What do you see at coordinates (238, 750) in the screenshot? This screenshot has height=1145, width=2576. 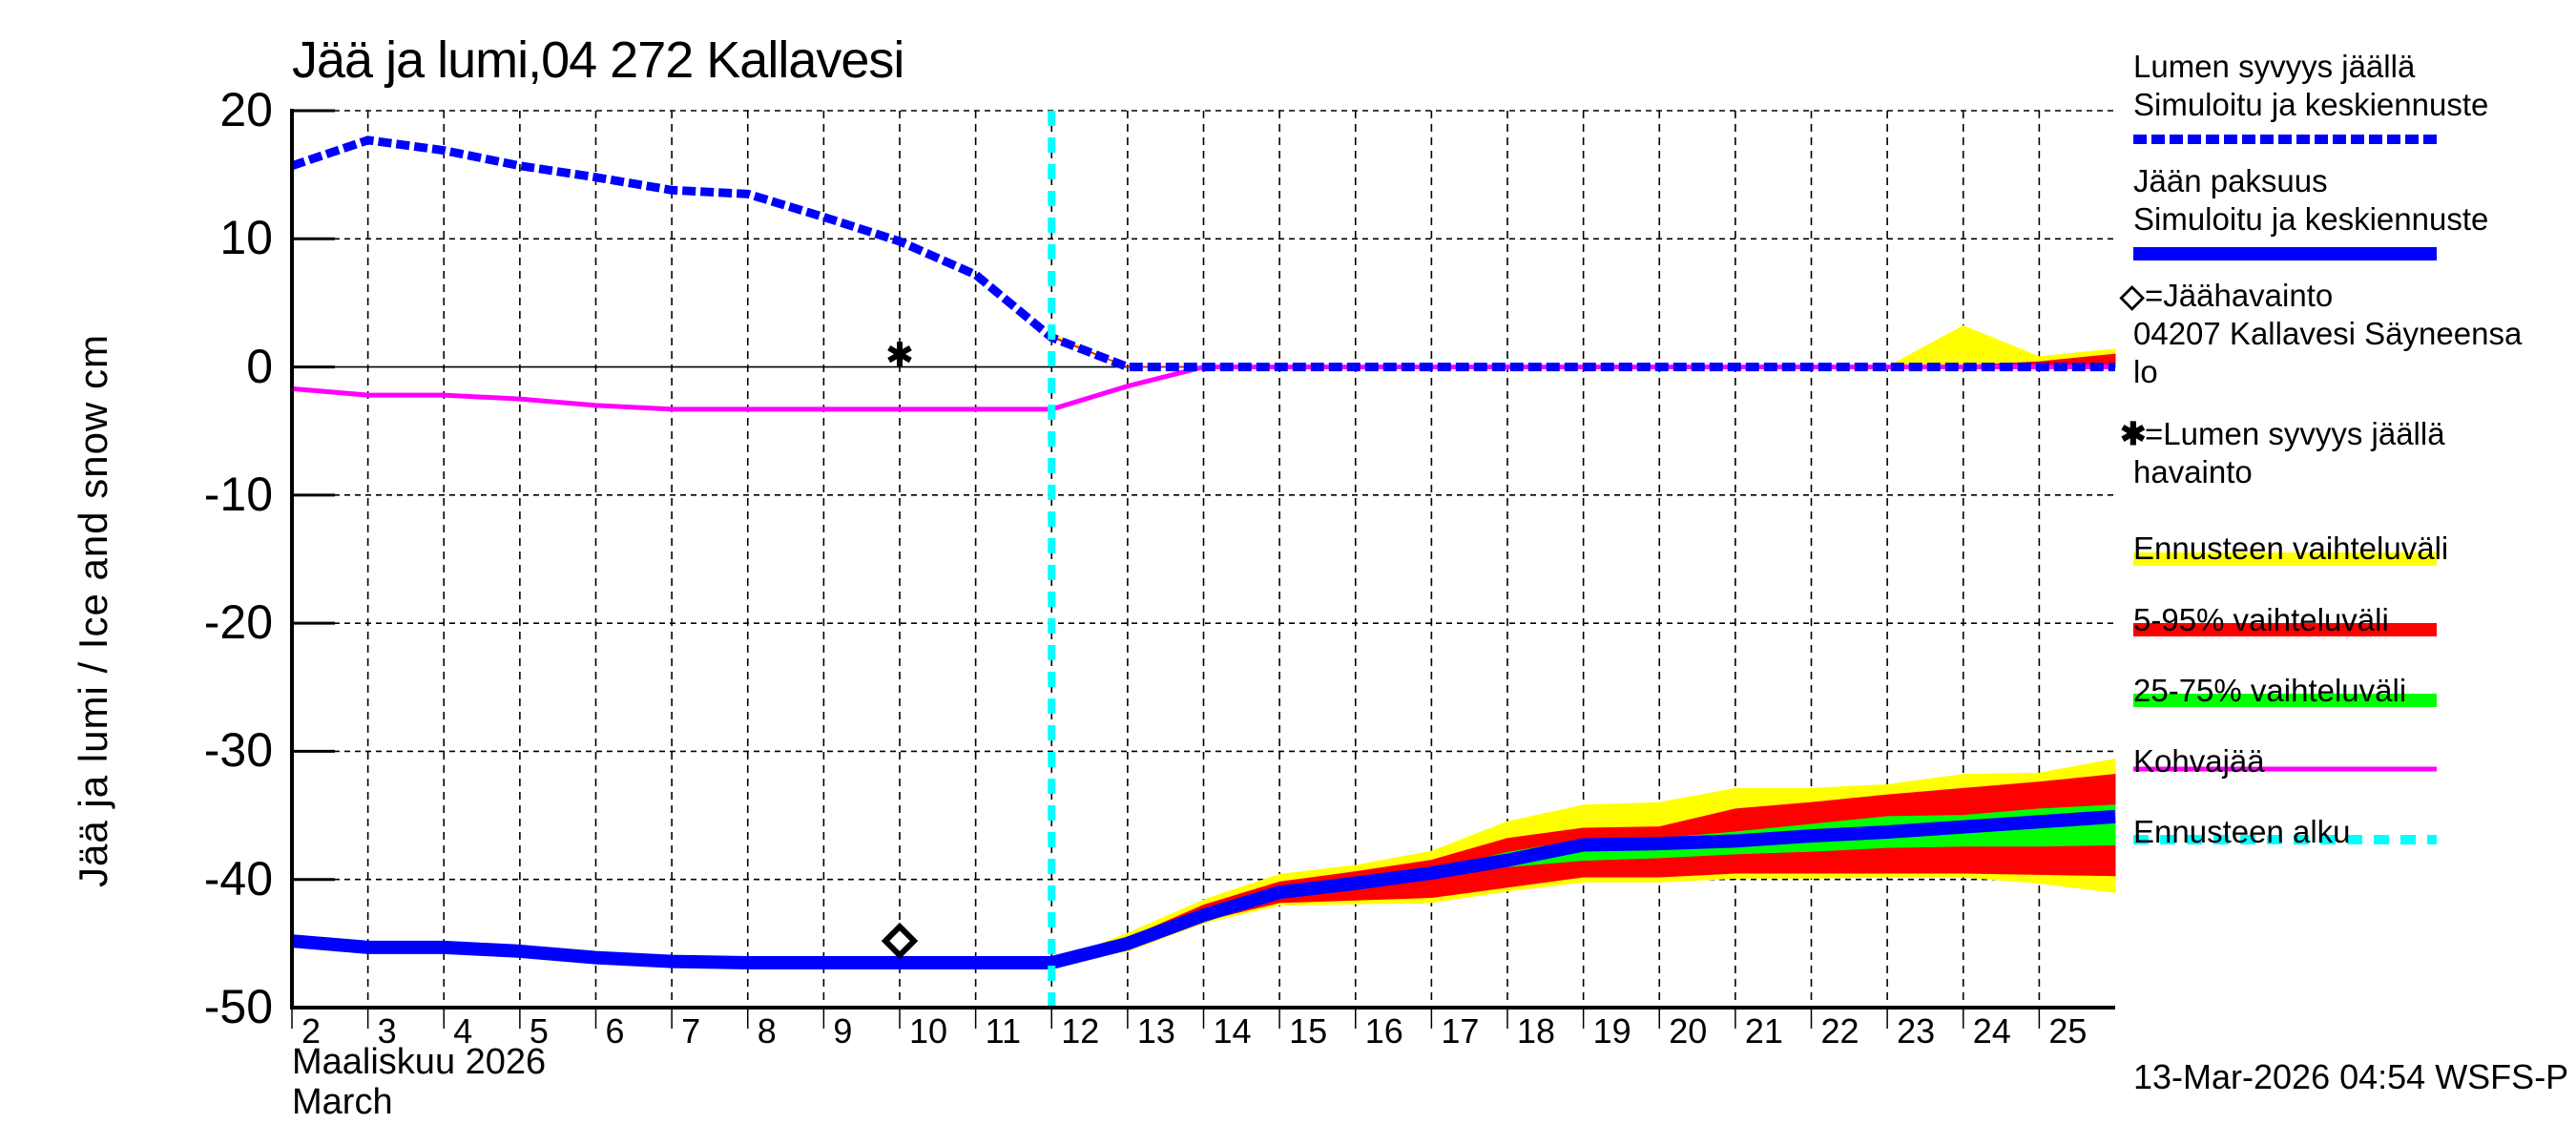 I see `y-tick-label: -30` at bounding box center [238, 750].